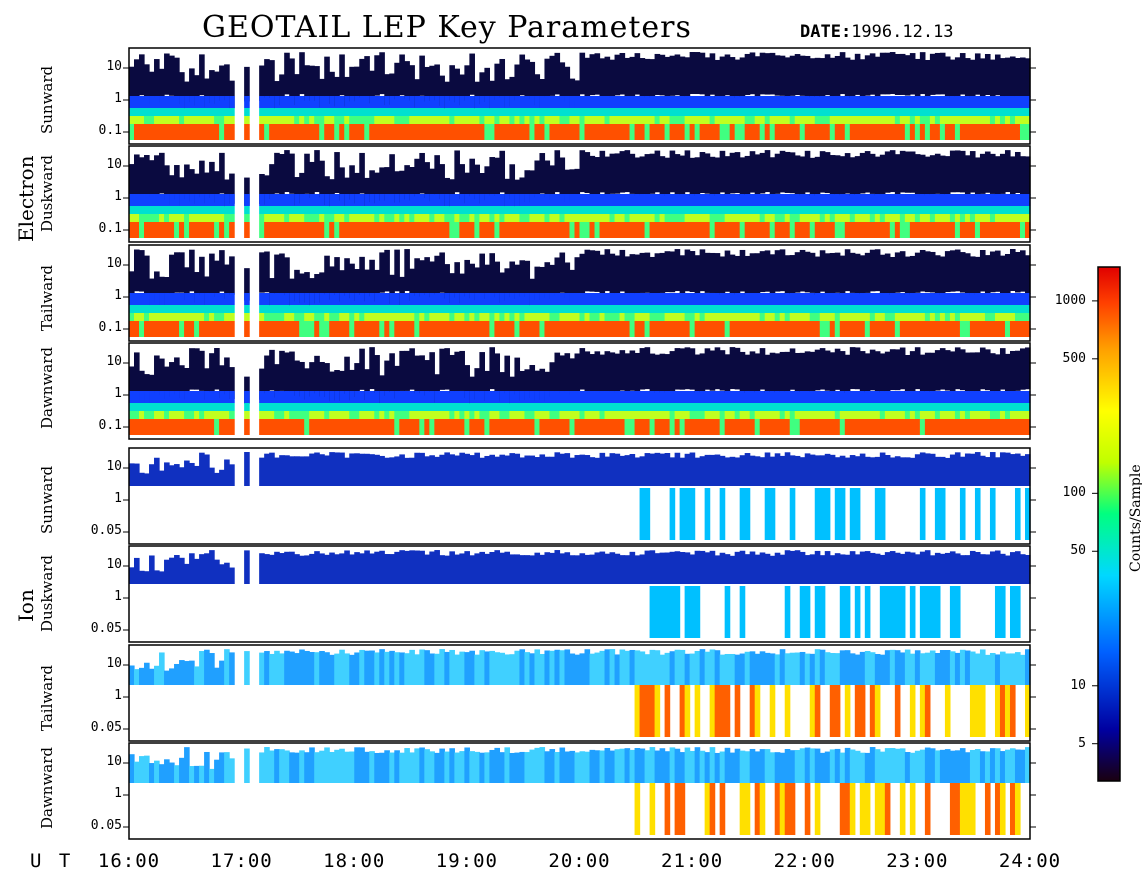 The height and width of the screenshot is (880, 1142). I want to click on colorbar-ticks, so click(1095, 522).